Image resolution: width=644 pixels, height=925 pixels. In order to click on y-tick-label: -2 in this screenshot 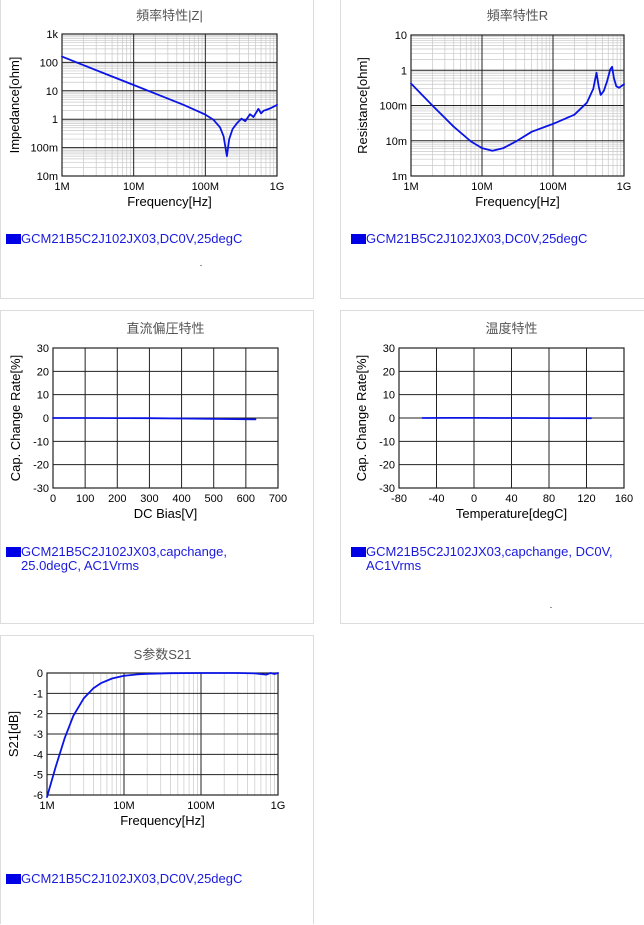, I will do `click(38, 715)`.